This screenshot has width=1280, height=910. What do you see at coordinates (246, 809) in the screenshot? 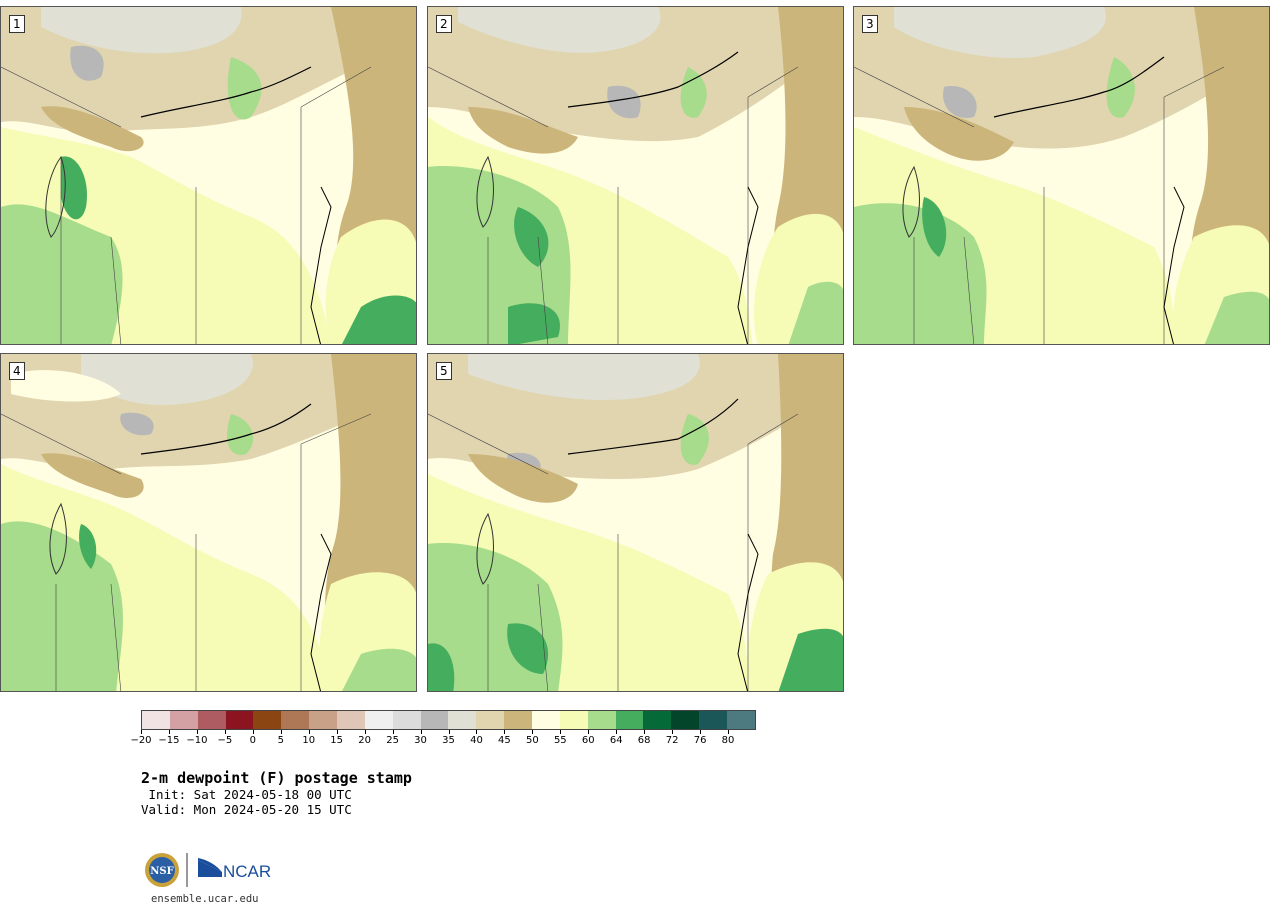
I see `valid-time: Valid: Mon 2024-05-20 15 UTC` at bounding box center [246, 809].